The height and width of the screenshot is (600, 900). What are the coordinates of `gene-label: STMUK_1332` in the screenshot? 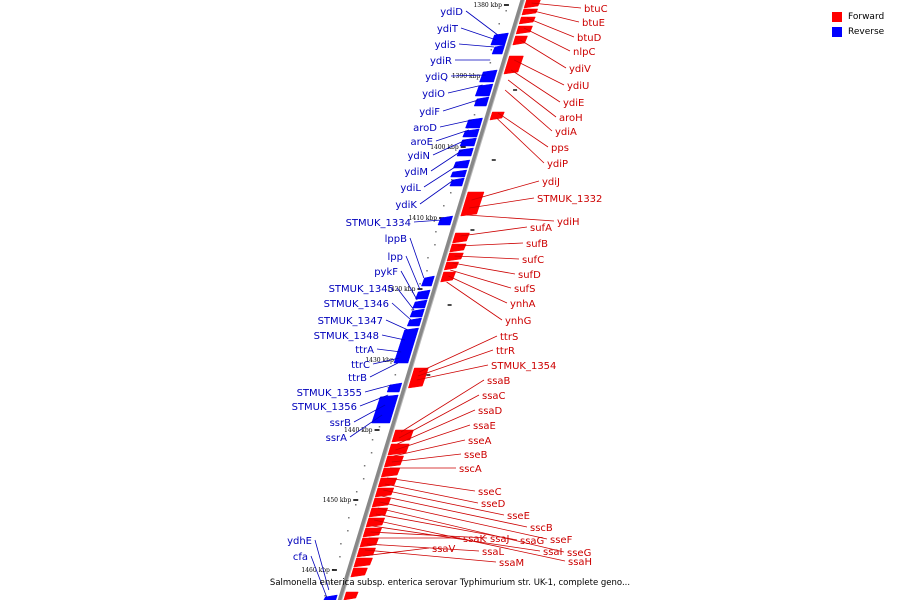 It's located at (569, 199).